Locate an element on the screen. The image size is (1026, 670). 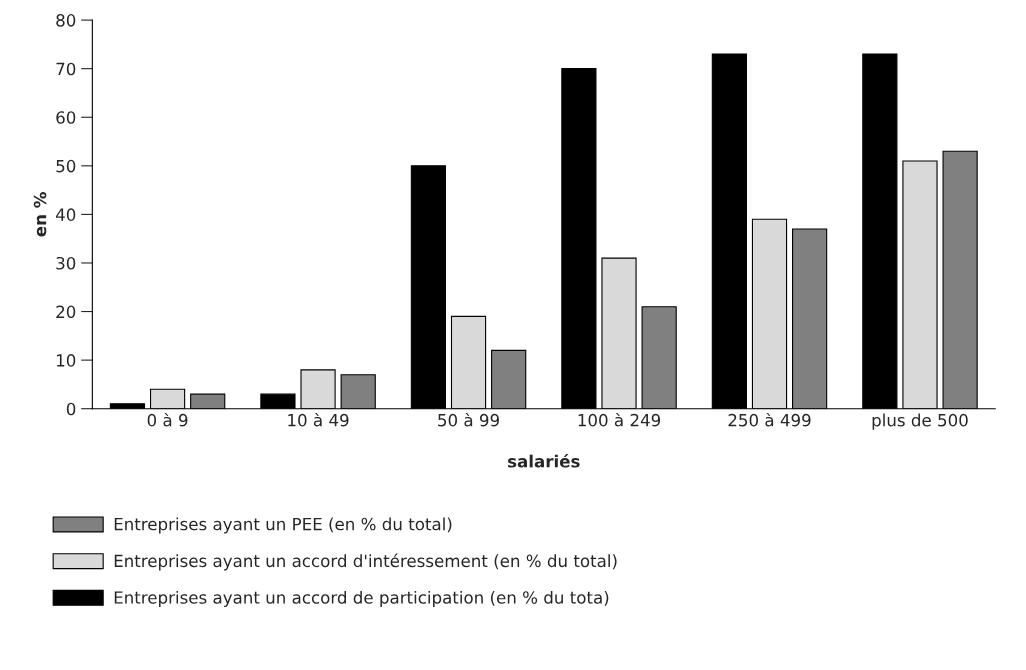
y-axis-title: en % is located at coordinates (40, 214).